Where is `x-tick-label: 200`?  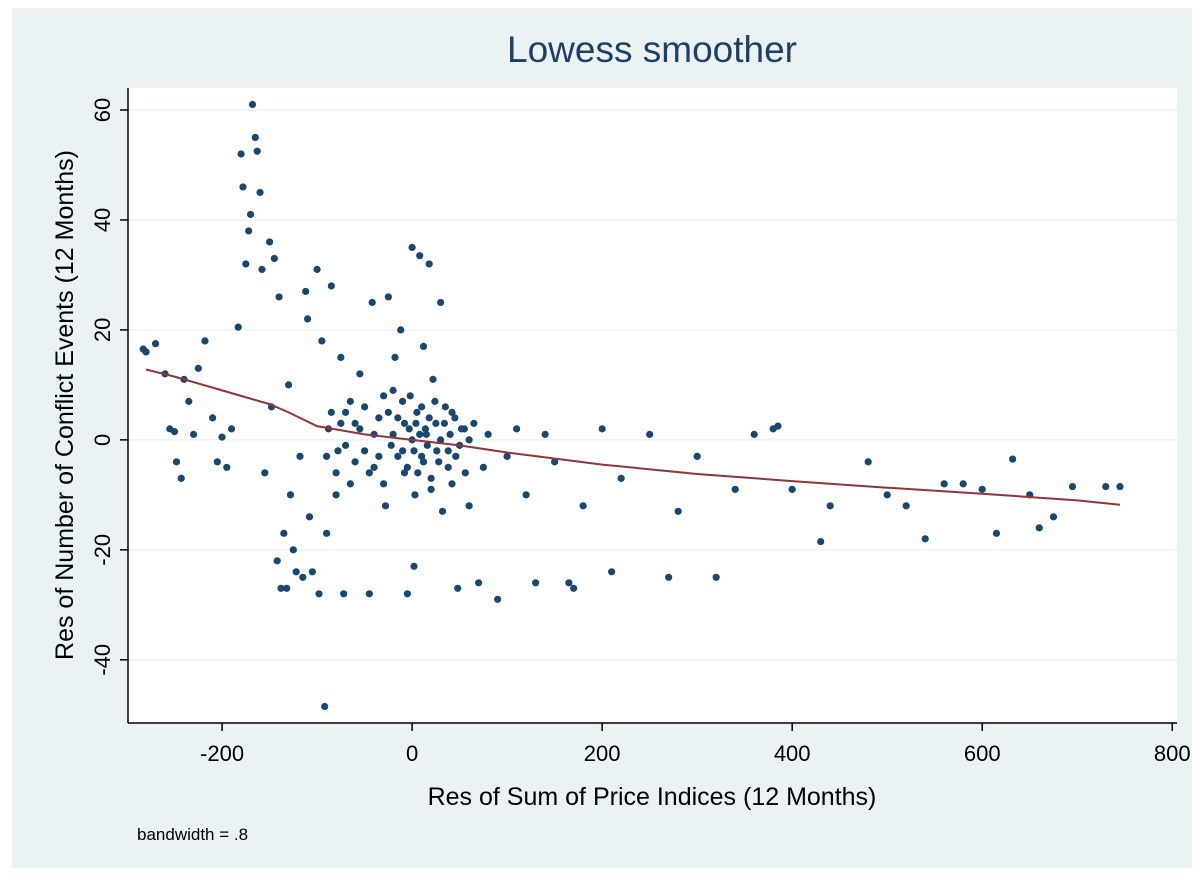
x-tick-label: 200 is located at coordinates (602, 753).